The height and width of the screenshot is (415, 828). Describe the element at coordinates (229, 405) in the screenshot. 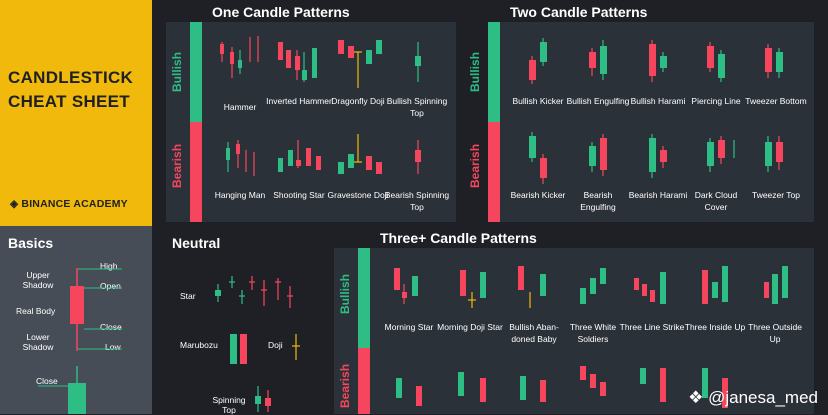

I see `label-spinning-top: Spinning Top` at that location.